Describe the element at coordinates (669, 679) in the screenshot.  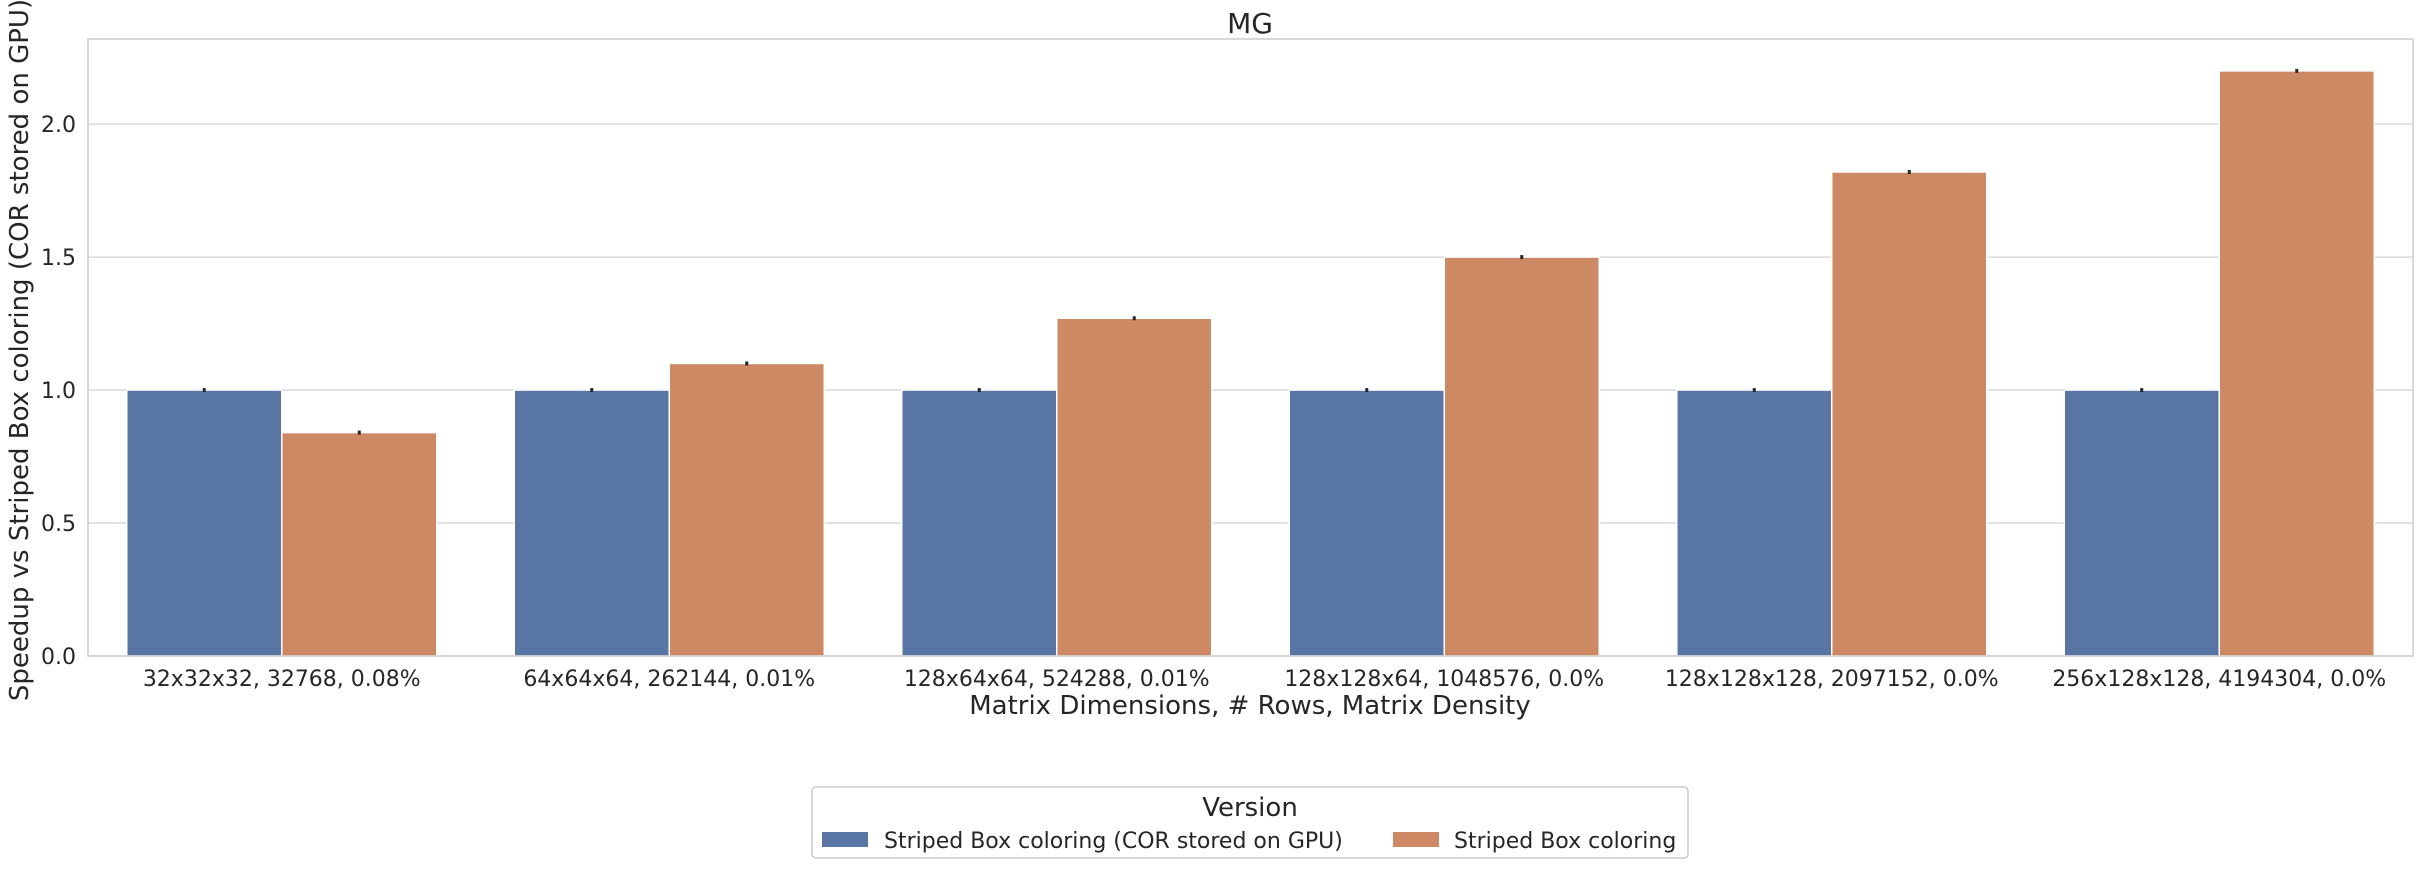
I see `x-tick-label: 64x64x64, 262144, 0.01%` at that location.